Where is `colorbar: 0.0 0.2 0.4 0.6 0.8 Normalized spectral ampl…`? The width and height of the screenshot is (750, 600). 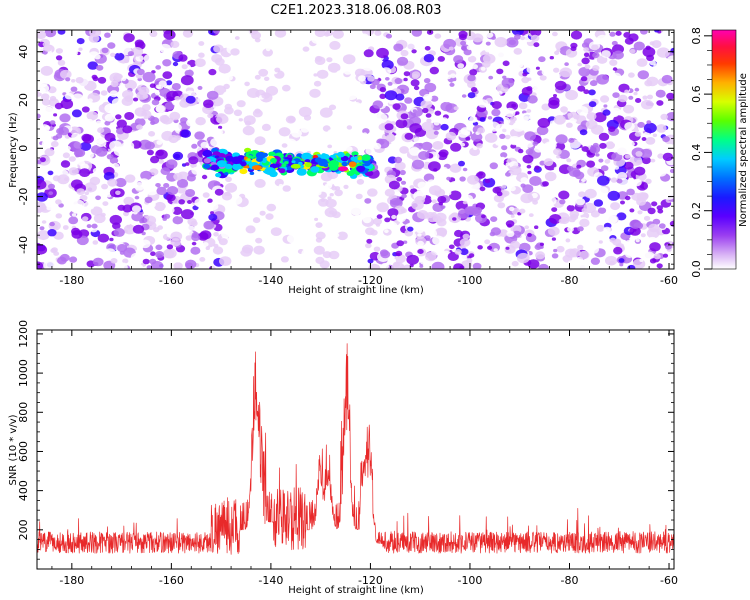
colorbar: 0.0 0.2 0.4 0.6 0.8 Normalized spectral ampl… is located at coordinates (719, 152).